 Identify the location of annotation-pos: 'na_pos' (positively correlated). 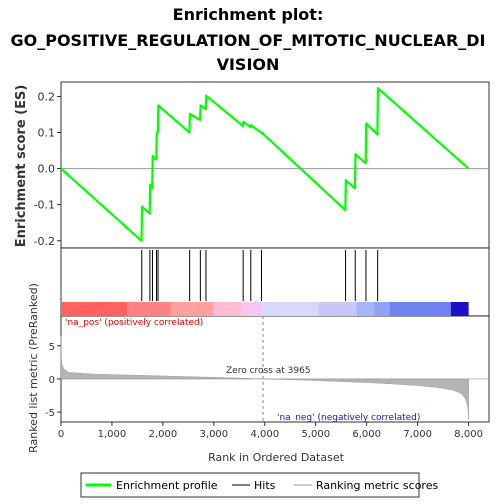
(134, 323).